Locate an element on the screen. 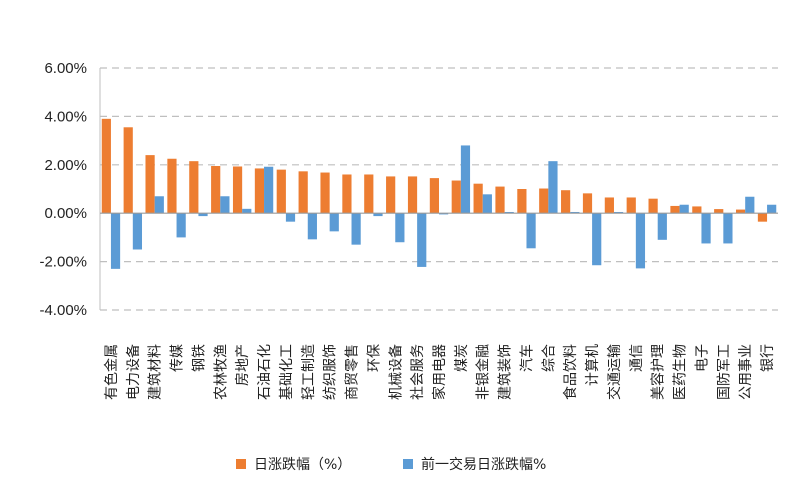 Image resolution: width=805 pixels, height=485 pixels. x-category-label: 石油石化 is located at coordinates (265, 372).